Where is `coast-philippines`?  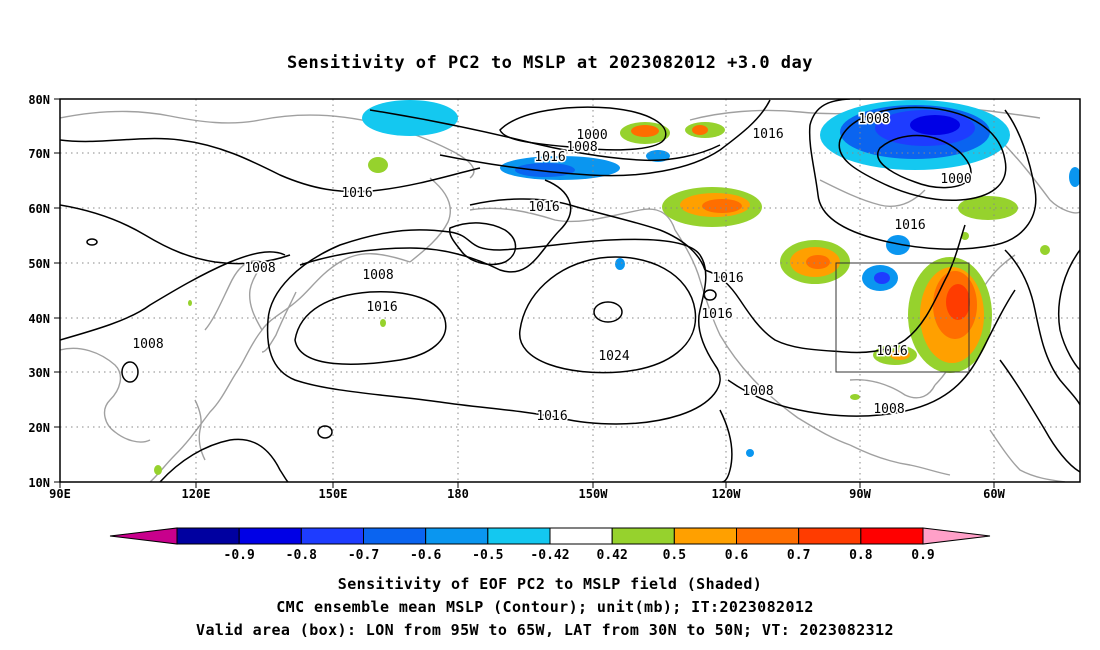
coast-philippines is located at coordinates (200, 430).